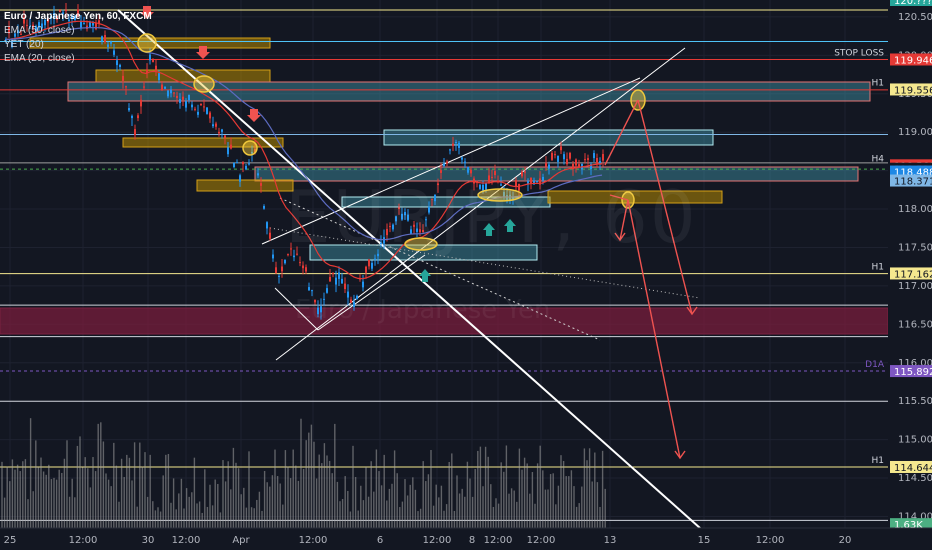 Image resolution: width=932 pixels, height=550 pixels. I want to click on symbol-title: Euro / Japanese Yen, 60, FXCM, so click(78, 16).